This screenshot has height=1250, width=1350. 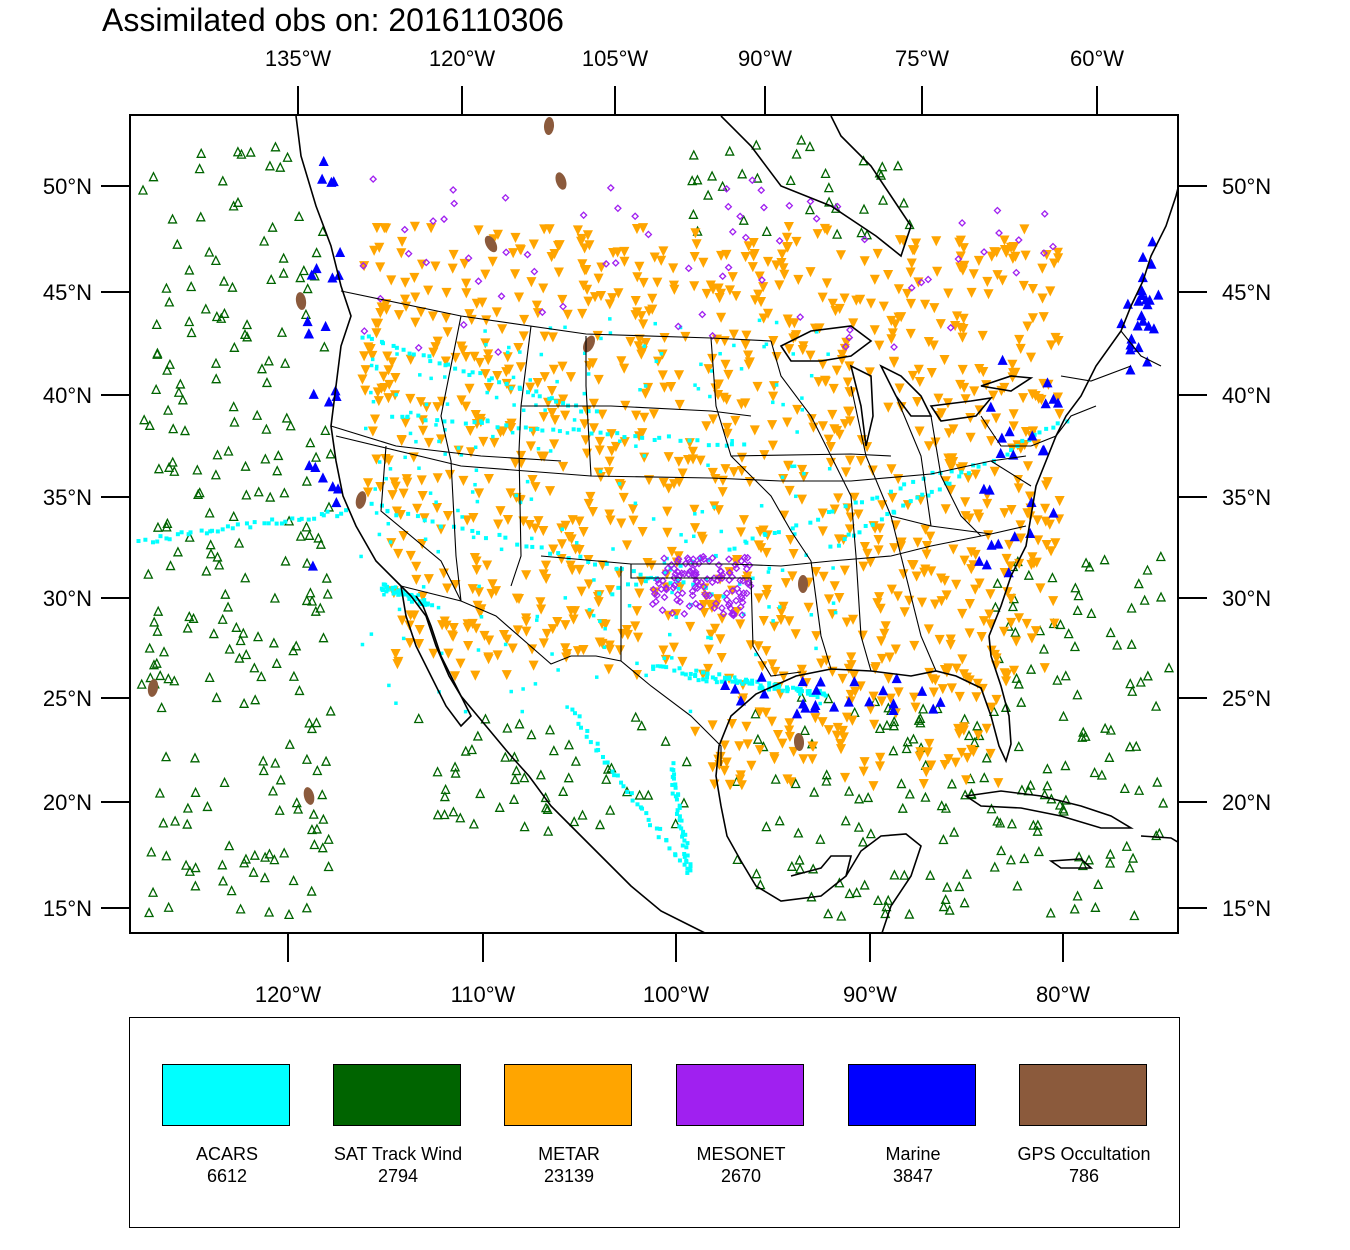 I want to click on top-tick-label: 135°W, so click(x=298, y=58).